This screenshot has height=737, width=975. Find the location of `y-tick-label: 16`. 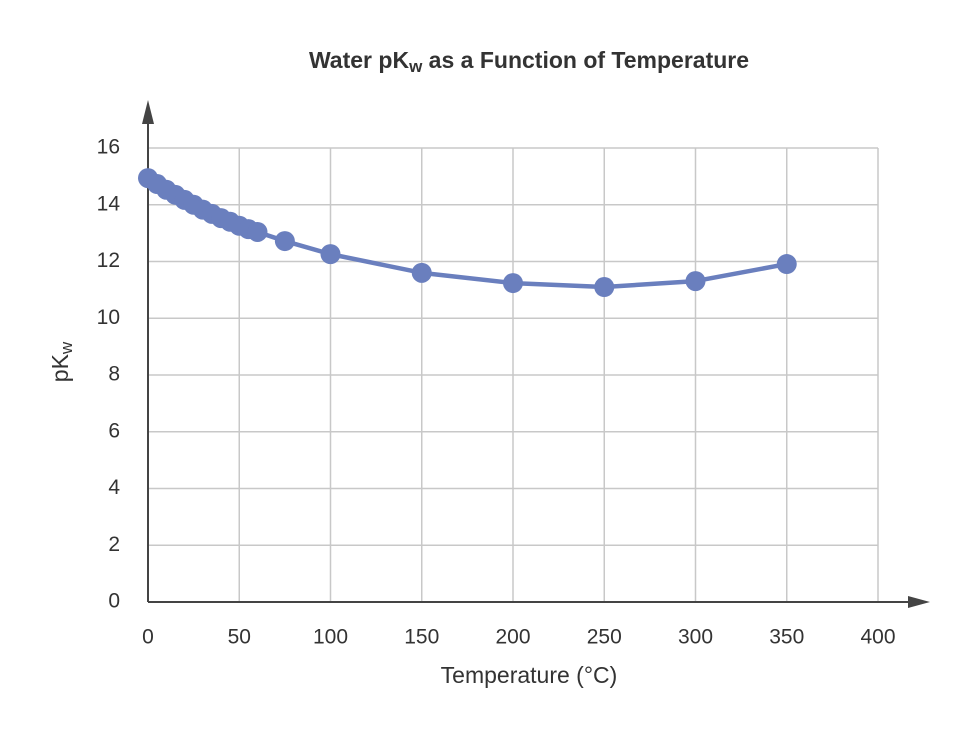

y-tick-label: 16 is located at coordinates (108, 147).